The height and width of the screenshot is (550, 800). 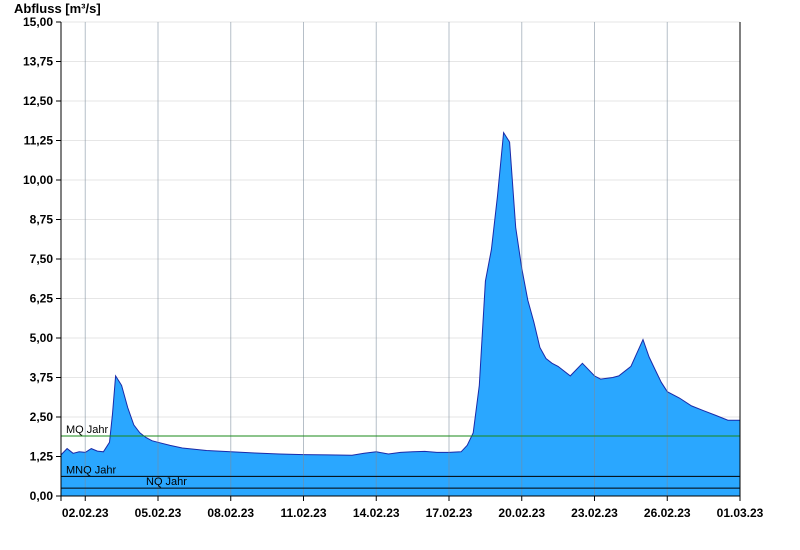 I want to click on x-tick-label: 26.02.23, so click(x=667, y=513).